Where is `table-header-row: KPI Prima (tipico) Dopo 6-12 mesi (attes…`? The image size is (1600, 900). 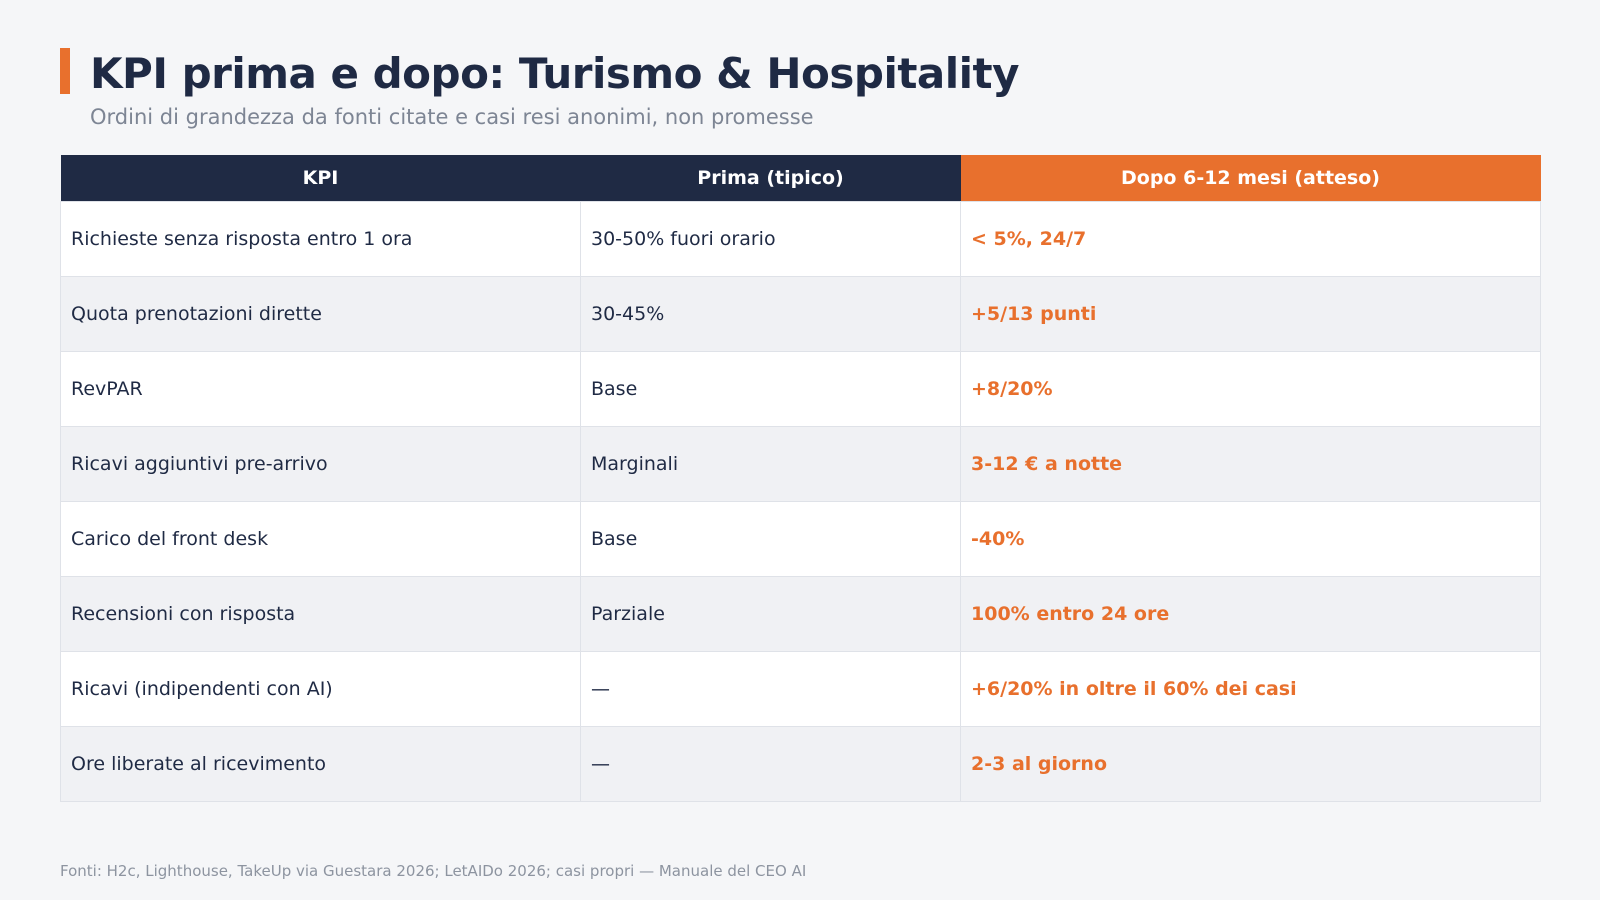
table-header-row: KPI Prima (tipico) Dopo 6-12 mesi (attes… is located at coordinates (800, 178).